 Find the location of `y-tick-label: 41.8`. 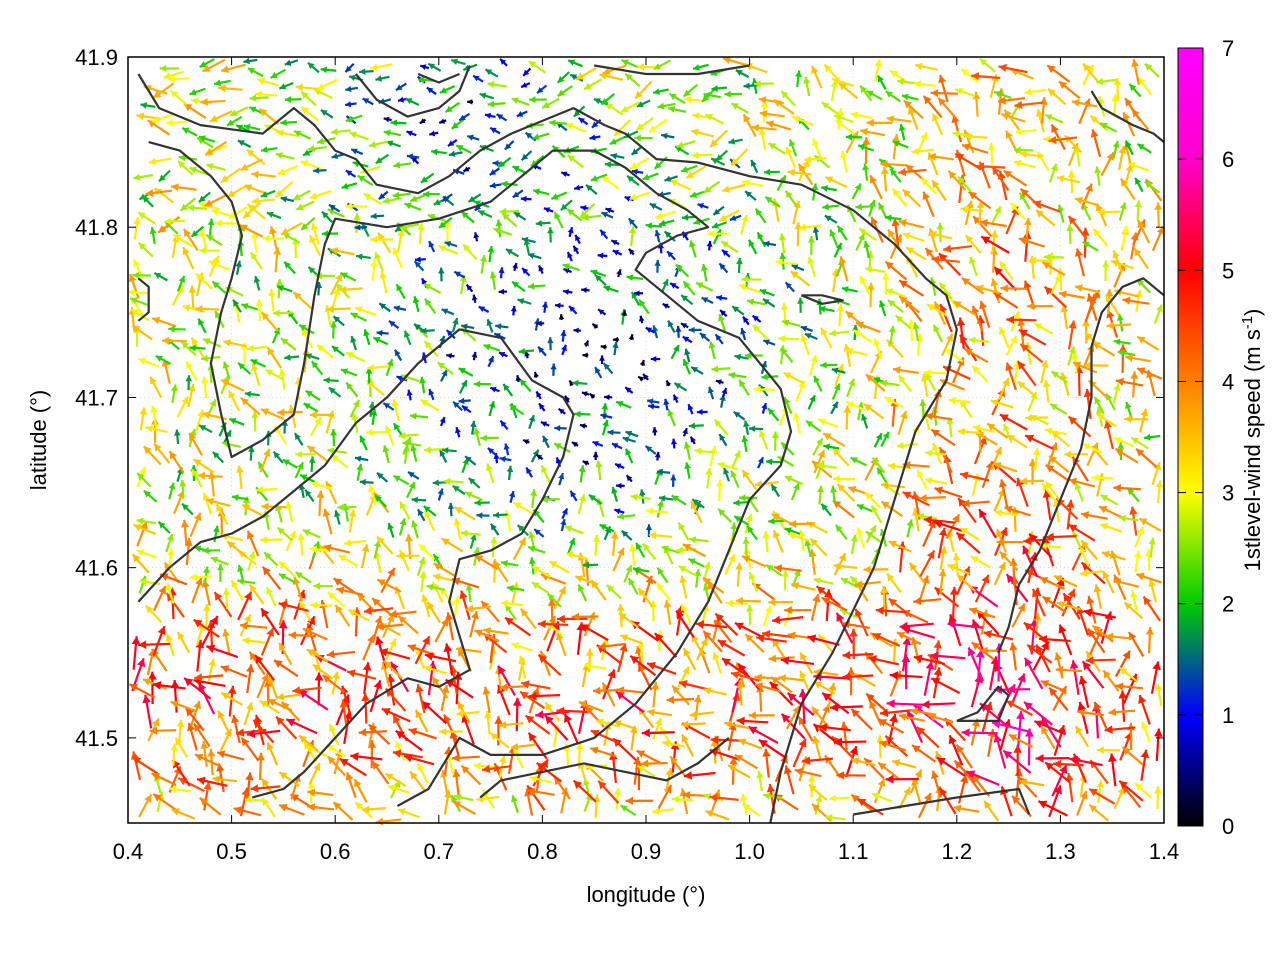

y-tick-label: 41.8 is located at coordinates (96, 227).